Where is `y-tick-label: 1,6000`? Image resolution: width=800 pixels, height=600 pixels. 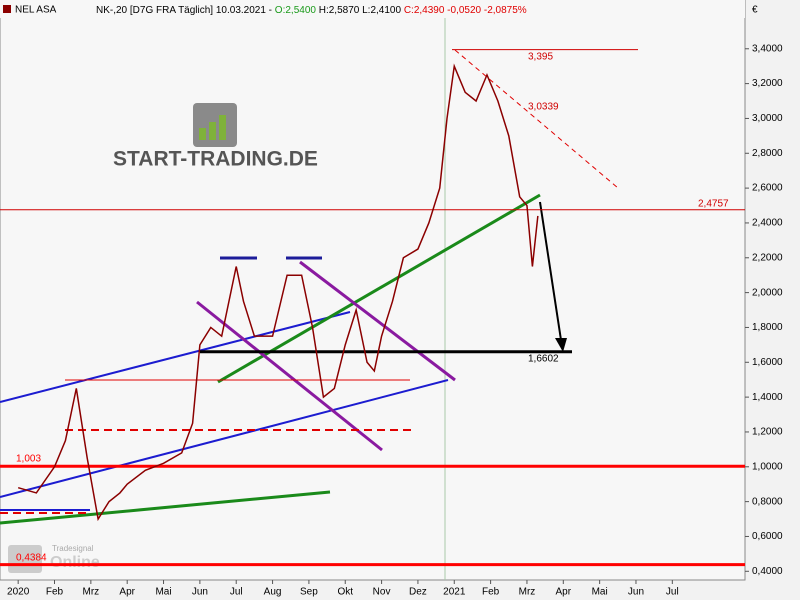 y-tick-label: 1,6000 is located at coordinates (767, 362).